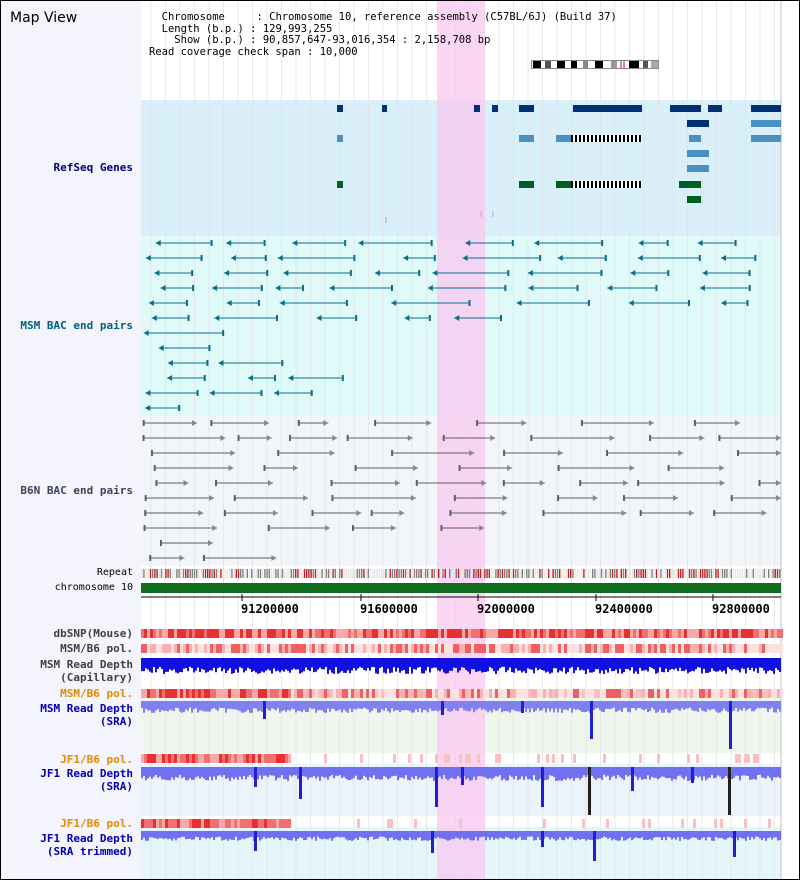 This screenshot has width=800, height=880. What do you see at coordinates (93, 167) in the screenshot?
I see `refseq-genes-label: RefSeq Genes` at bounding box center [93, 167].